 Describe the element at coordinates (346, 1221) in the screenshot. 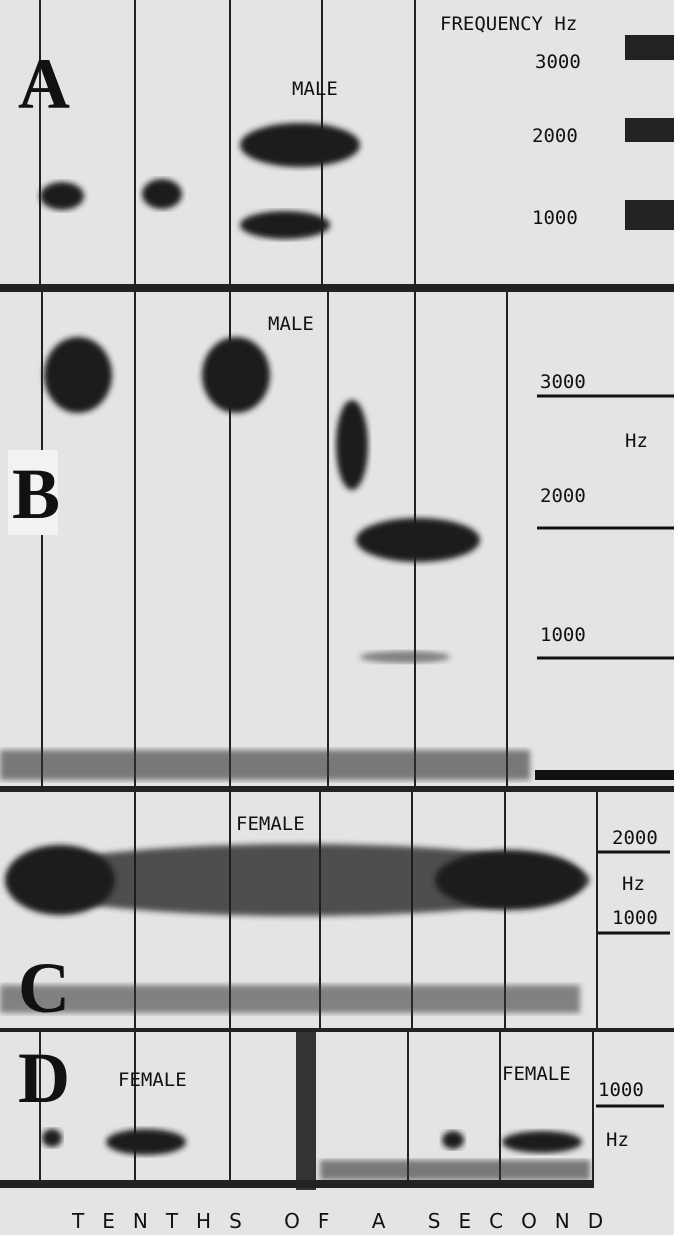

I see `footer: TENTHS OF A SECOND` at that location.